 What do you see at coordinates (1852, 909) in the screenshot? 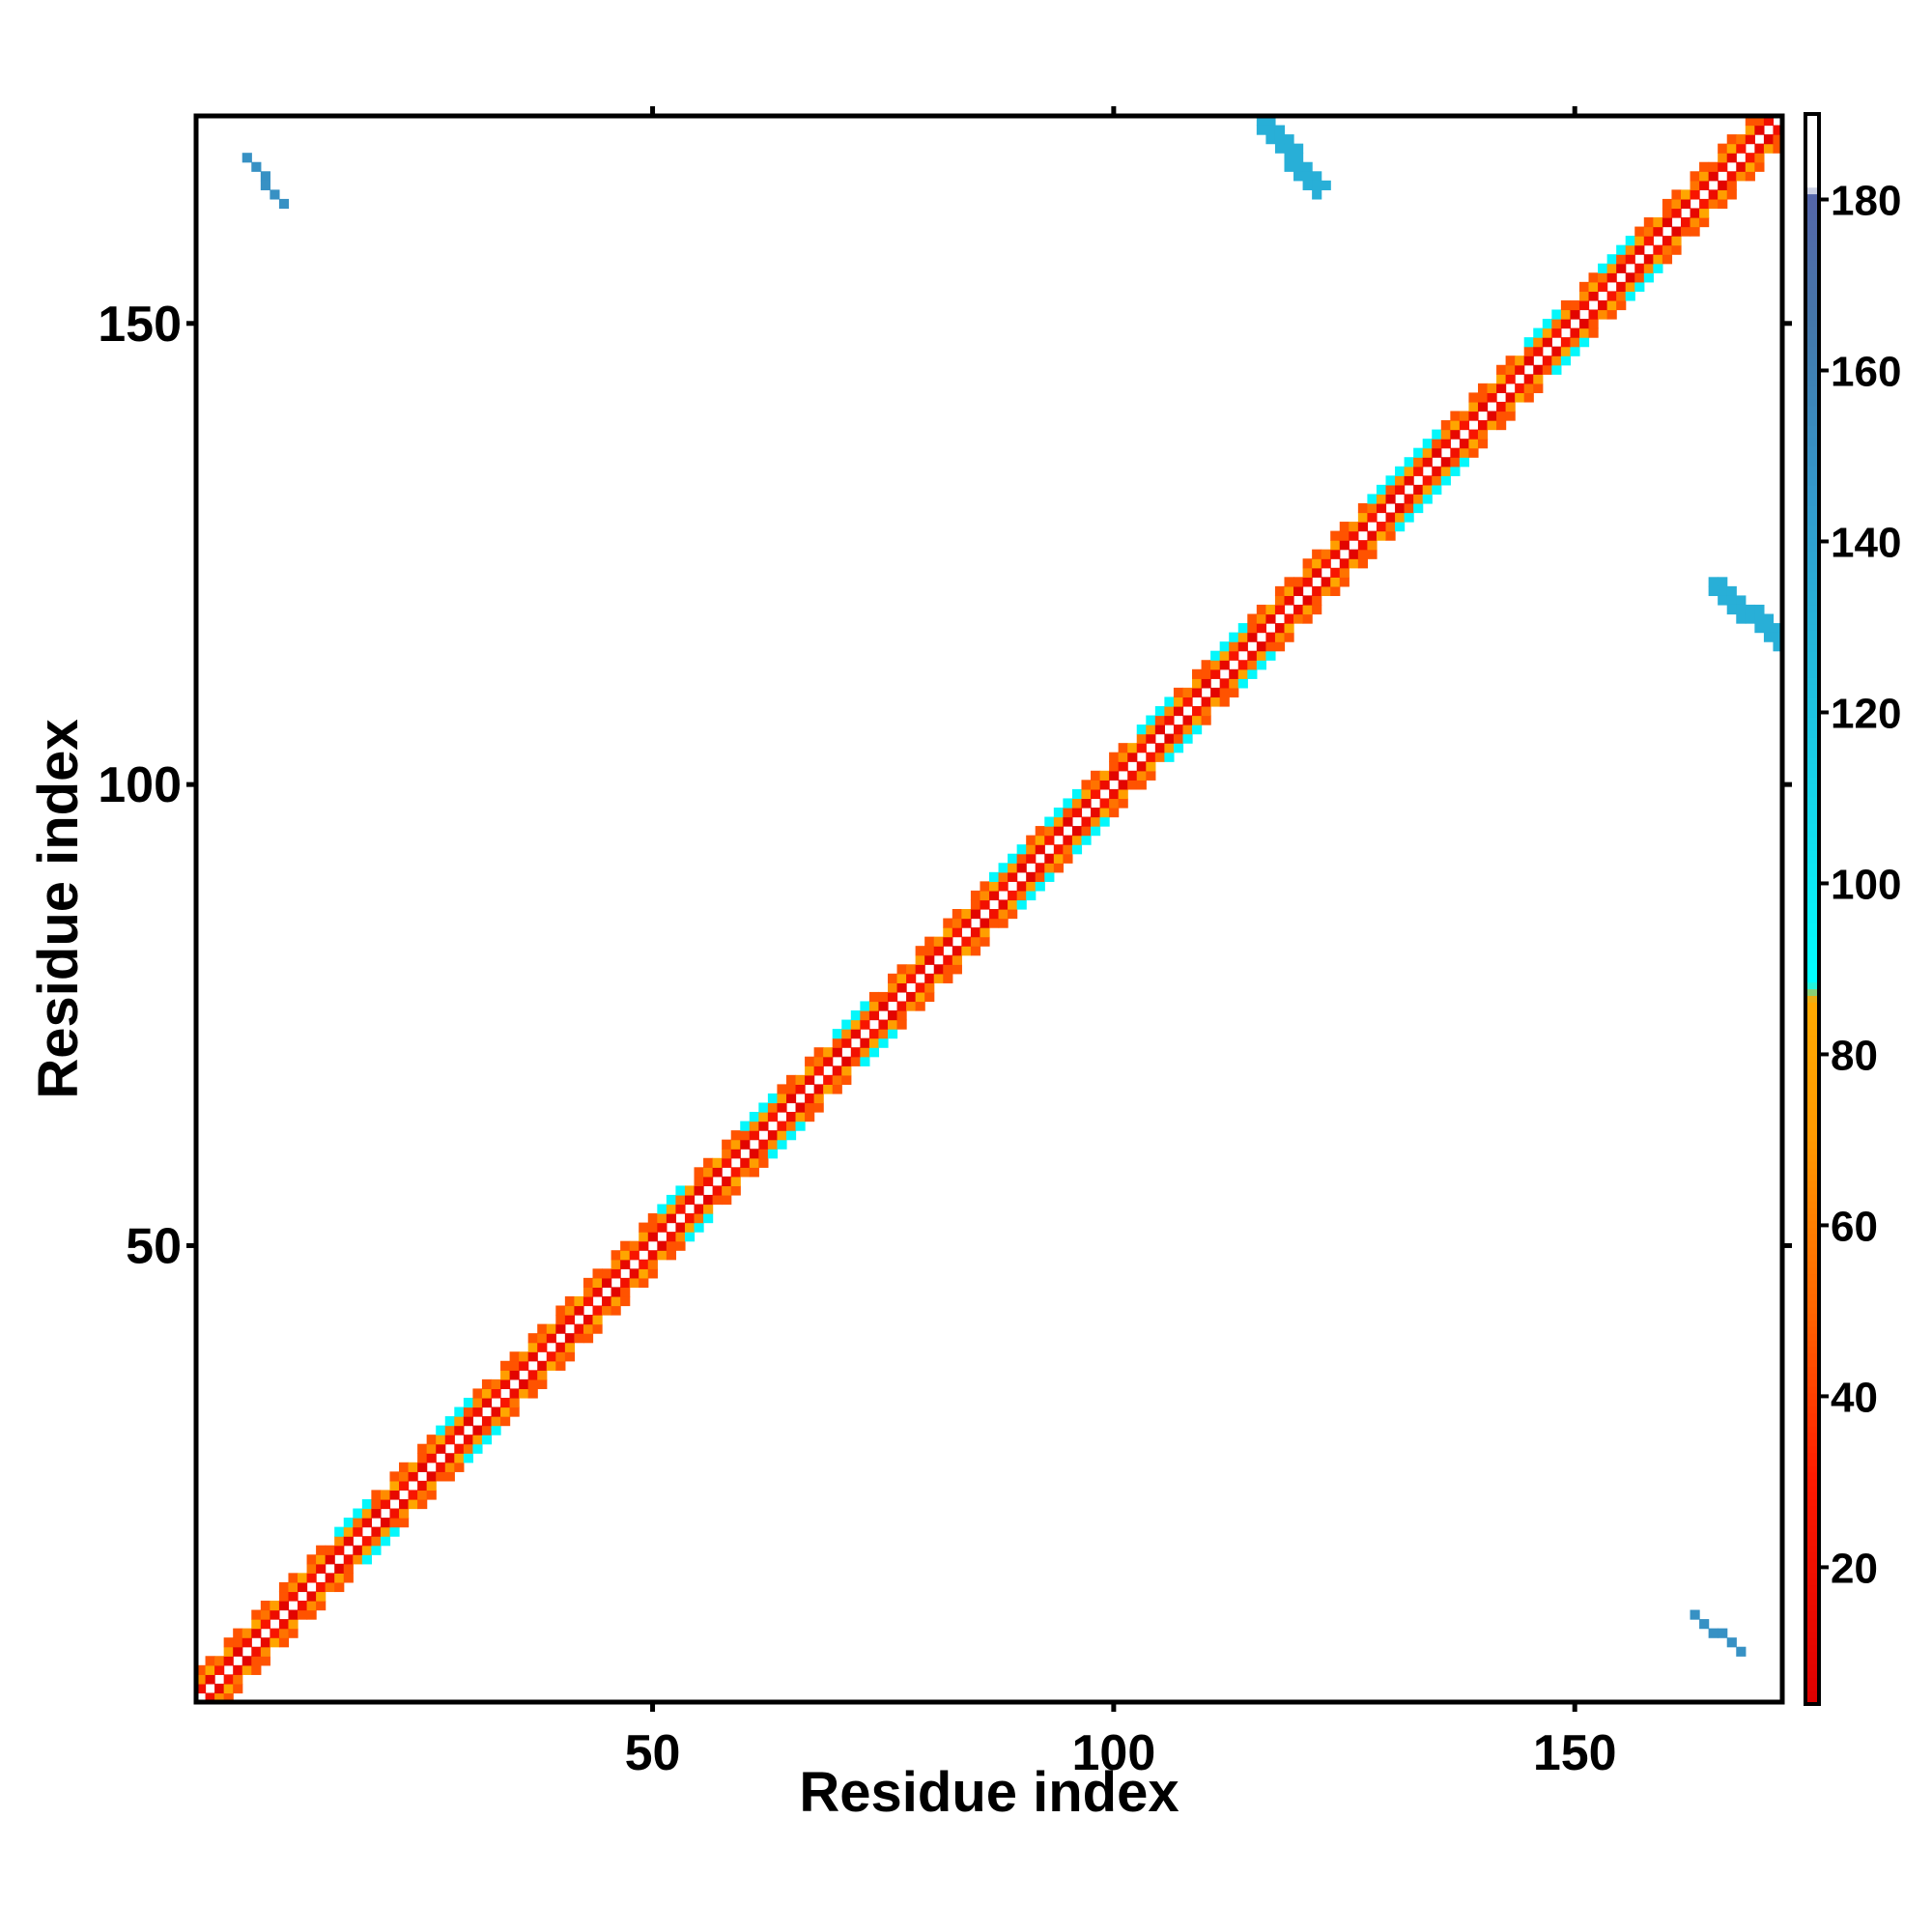
I see `colorbar: 20 40 60 80 100 120 140 160 180` at bounding box center [1852, 909].